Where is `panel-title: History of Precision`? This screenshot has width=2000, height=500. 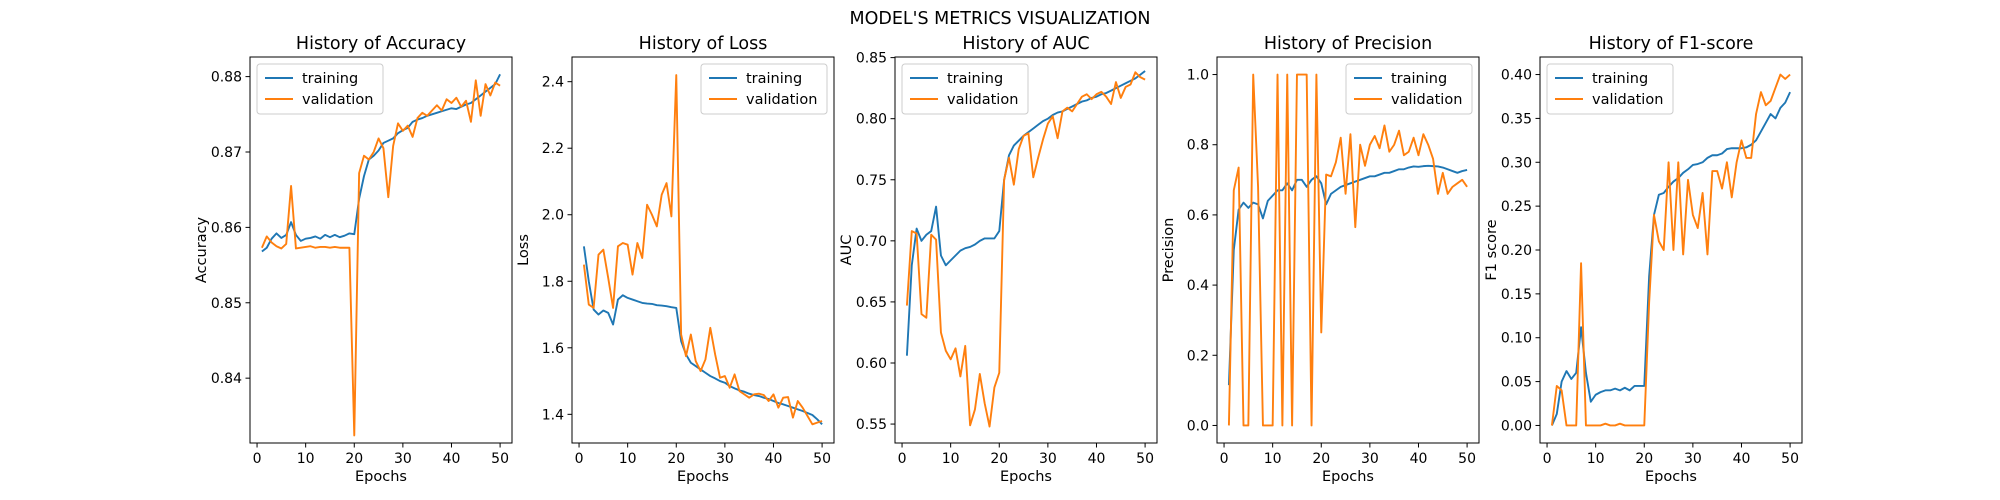 panel-title: History of Precision is located at coordinates (1348, 44).